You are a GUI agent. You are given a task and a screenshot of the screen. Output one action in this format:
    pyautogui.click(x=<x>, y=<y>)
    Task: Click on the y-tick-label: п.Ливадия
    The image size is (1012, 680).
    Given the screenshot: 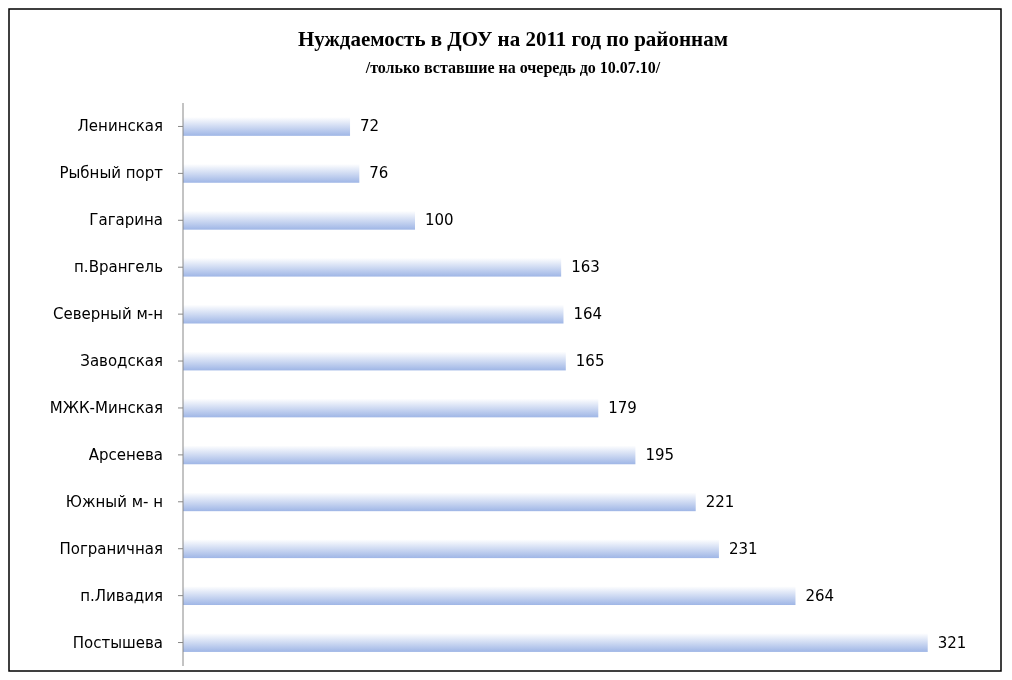 What is the action you would take?
    pyautogui.click(x=121, y=595)
    